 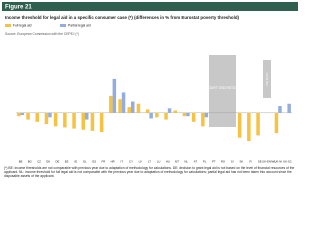 What do you see at coordinates (242, 162) in the screenshot?
I see `x-tick-label: SK` at bounding box center [242, 162].